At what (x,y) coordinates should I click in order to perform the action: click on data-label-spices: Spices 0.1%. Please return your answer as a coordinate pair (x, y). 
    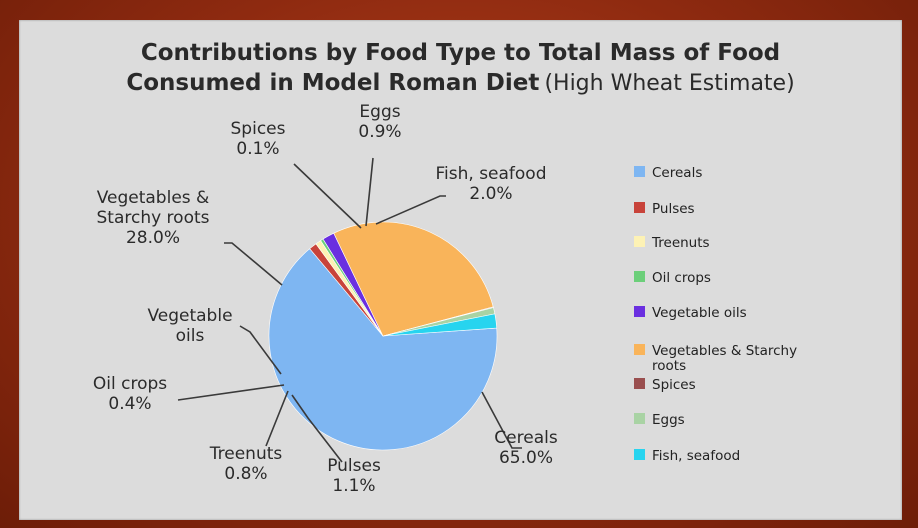
    Looking at the image, I should click on (258, 139).